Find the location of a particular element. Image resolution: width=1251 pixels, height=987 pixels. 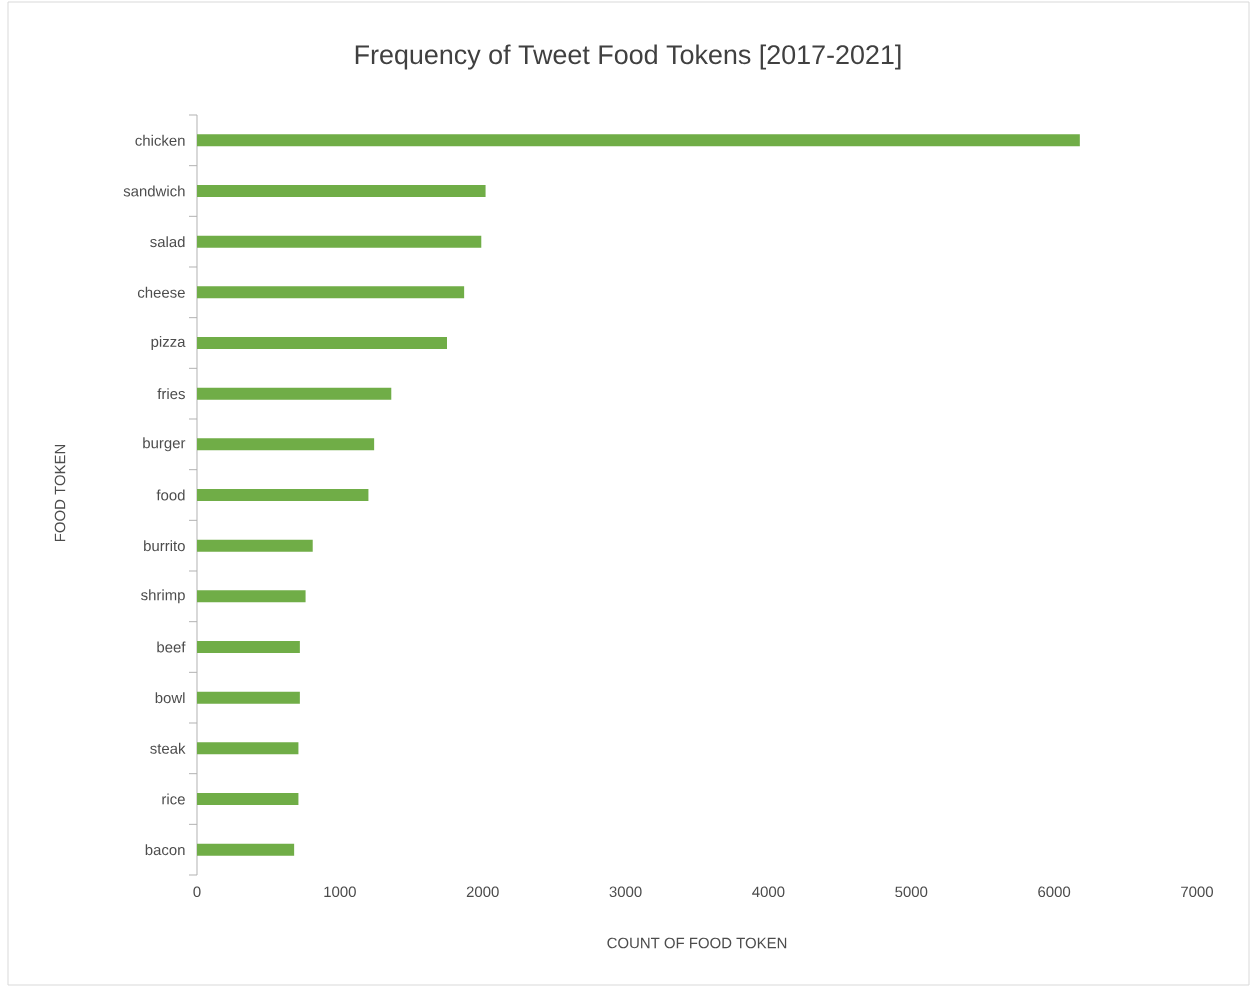

x-tick-label: 2000 is located at coordinates (482, 892).